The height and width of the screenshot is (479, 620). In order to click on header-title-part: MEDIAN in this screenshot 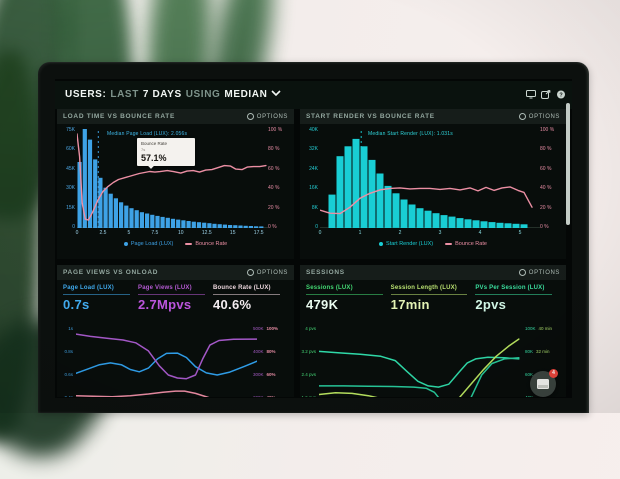, I will do `click(246, 94)`.